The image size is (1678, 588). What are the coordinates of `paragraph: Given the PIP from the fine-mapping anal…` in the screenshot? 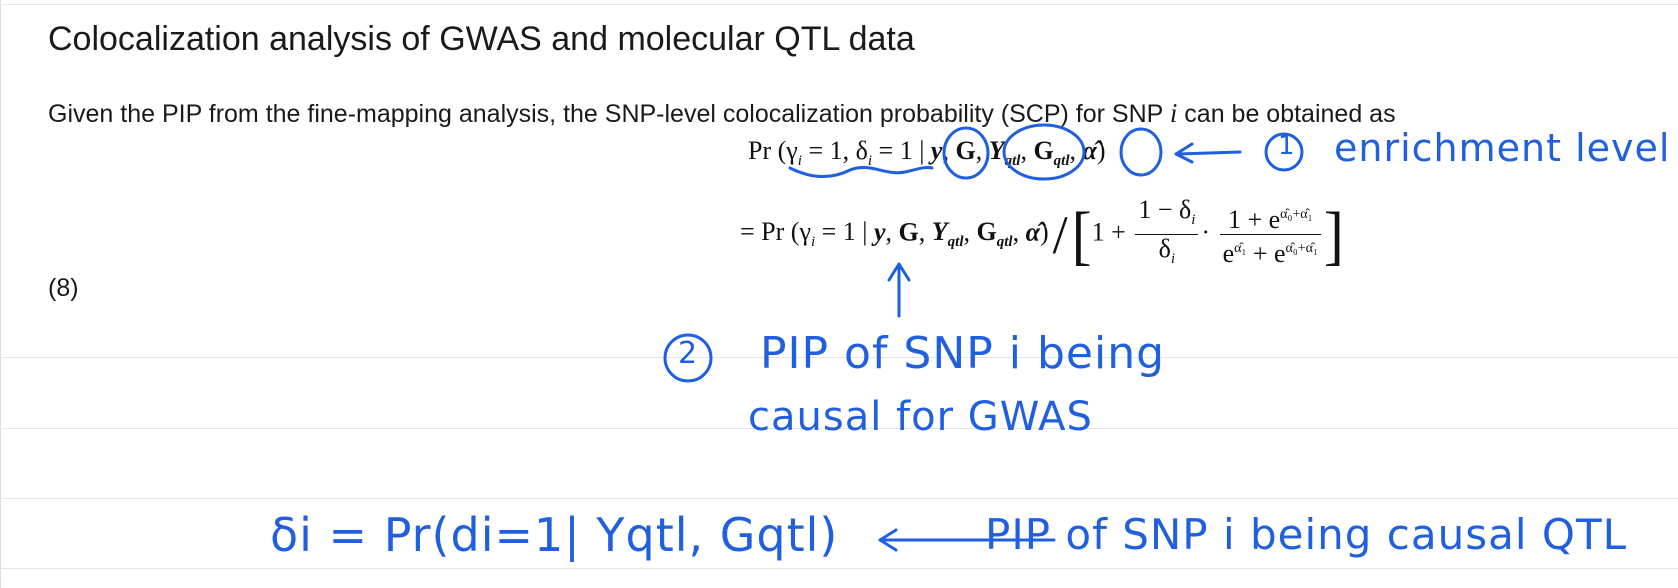 It's located at (722, 113).